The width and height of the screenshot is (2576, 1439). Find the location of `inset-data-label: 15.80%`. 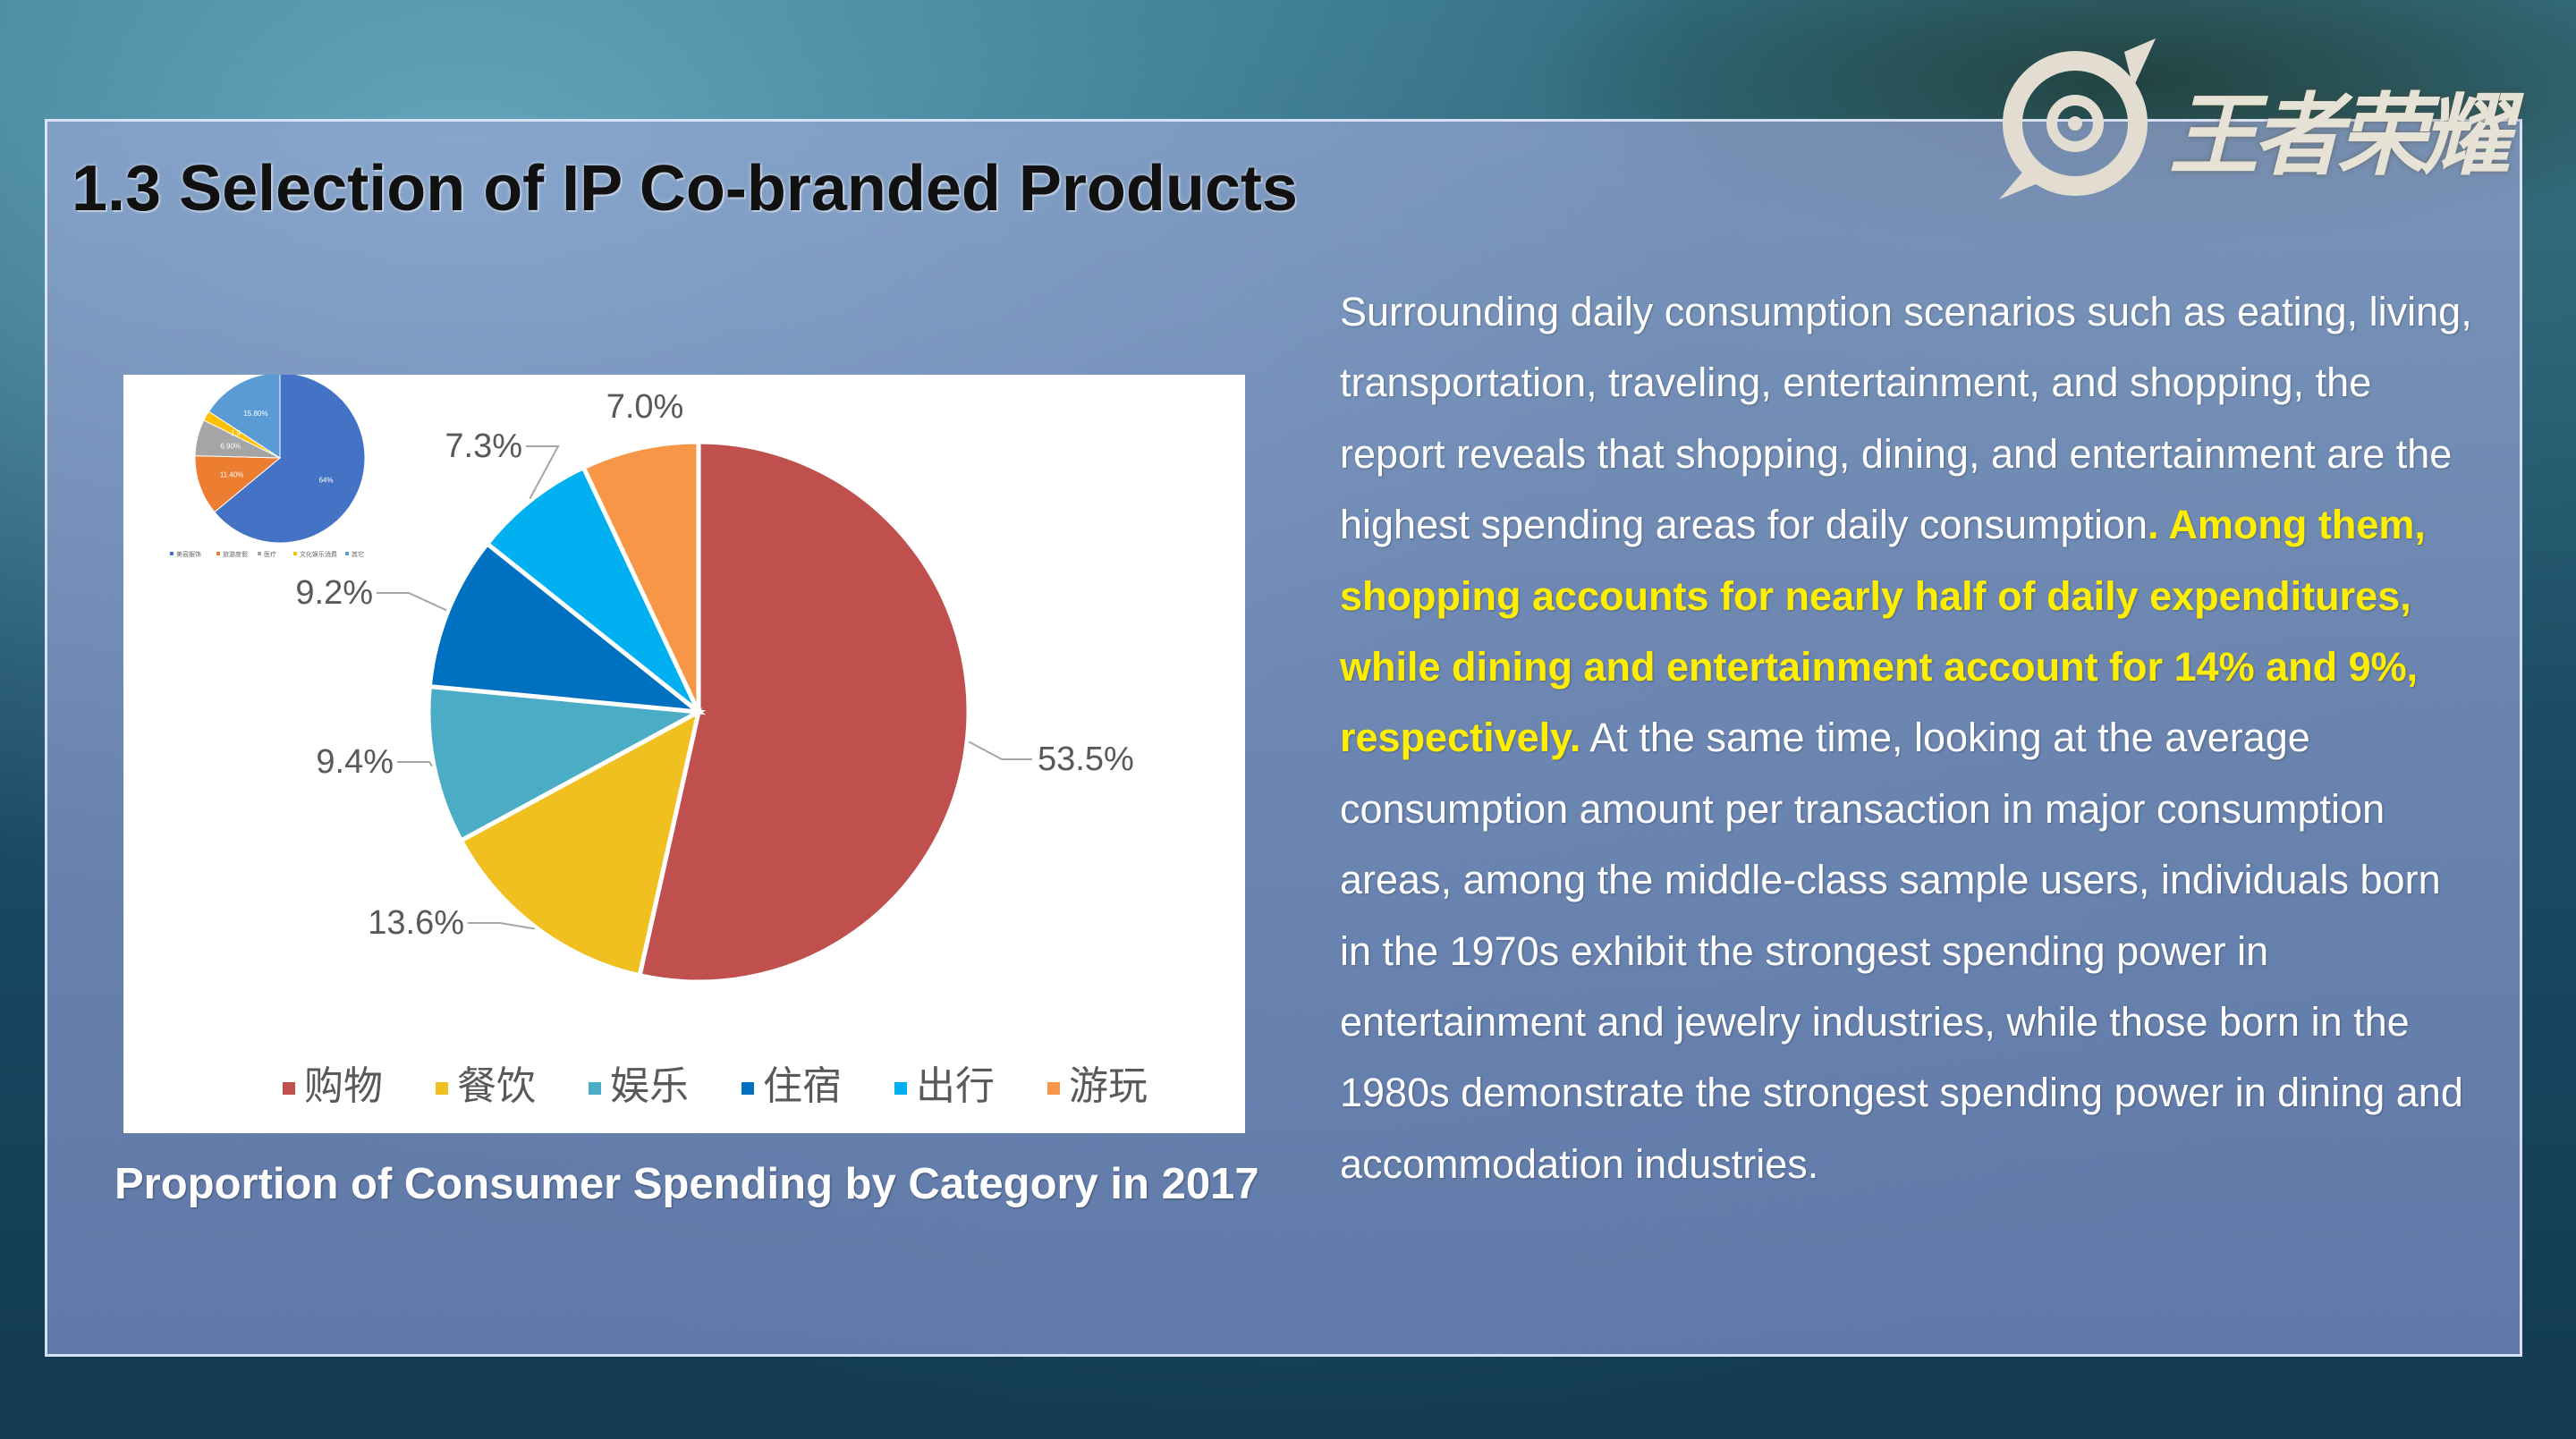

inset-data-label: 15.80% is located at coordinates (255, 414).